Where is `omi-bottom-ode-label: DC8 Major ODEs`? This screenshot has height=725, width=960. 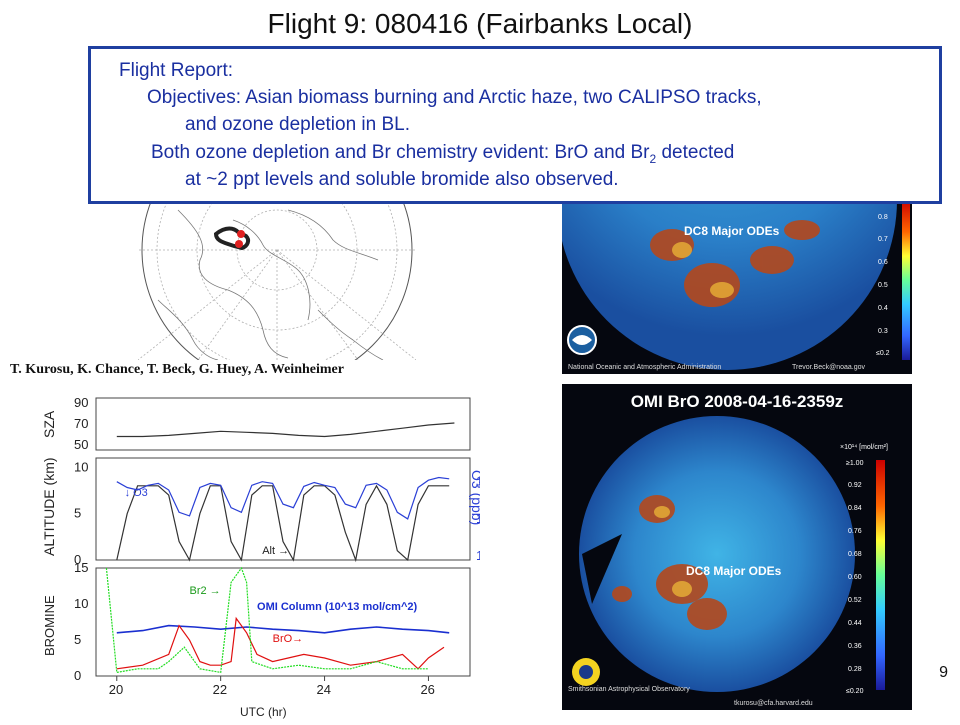
omi-bottom-ode-label: DC8 Major ODEs is located at coordinates (734, 571).